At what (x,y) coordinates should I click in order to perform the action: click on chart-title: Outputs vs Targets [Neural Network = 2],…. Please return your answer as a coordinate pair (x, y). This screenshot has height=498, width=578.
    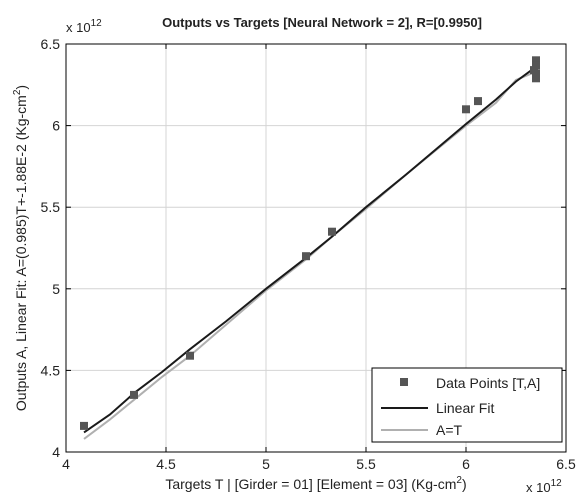
    Looking at the image, I should click on (322, 22).